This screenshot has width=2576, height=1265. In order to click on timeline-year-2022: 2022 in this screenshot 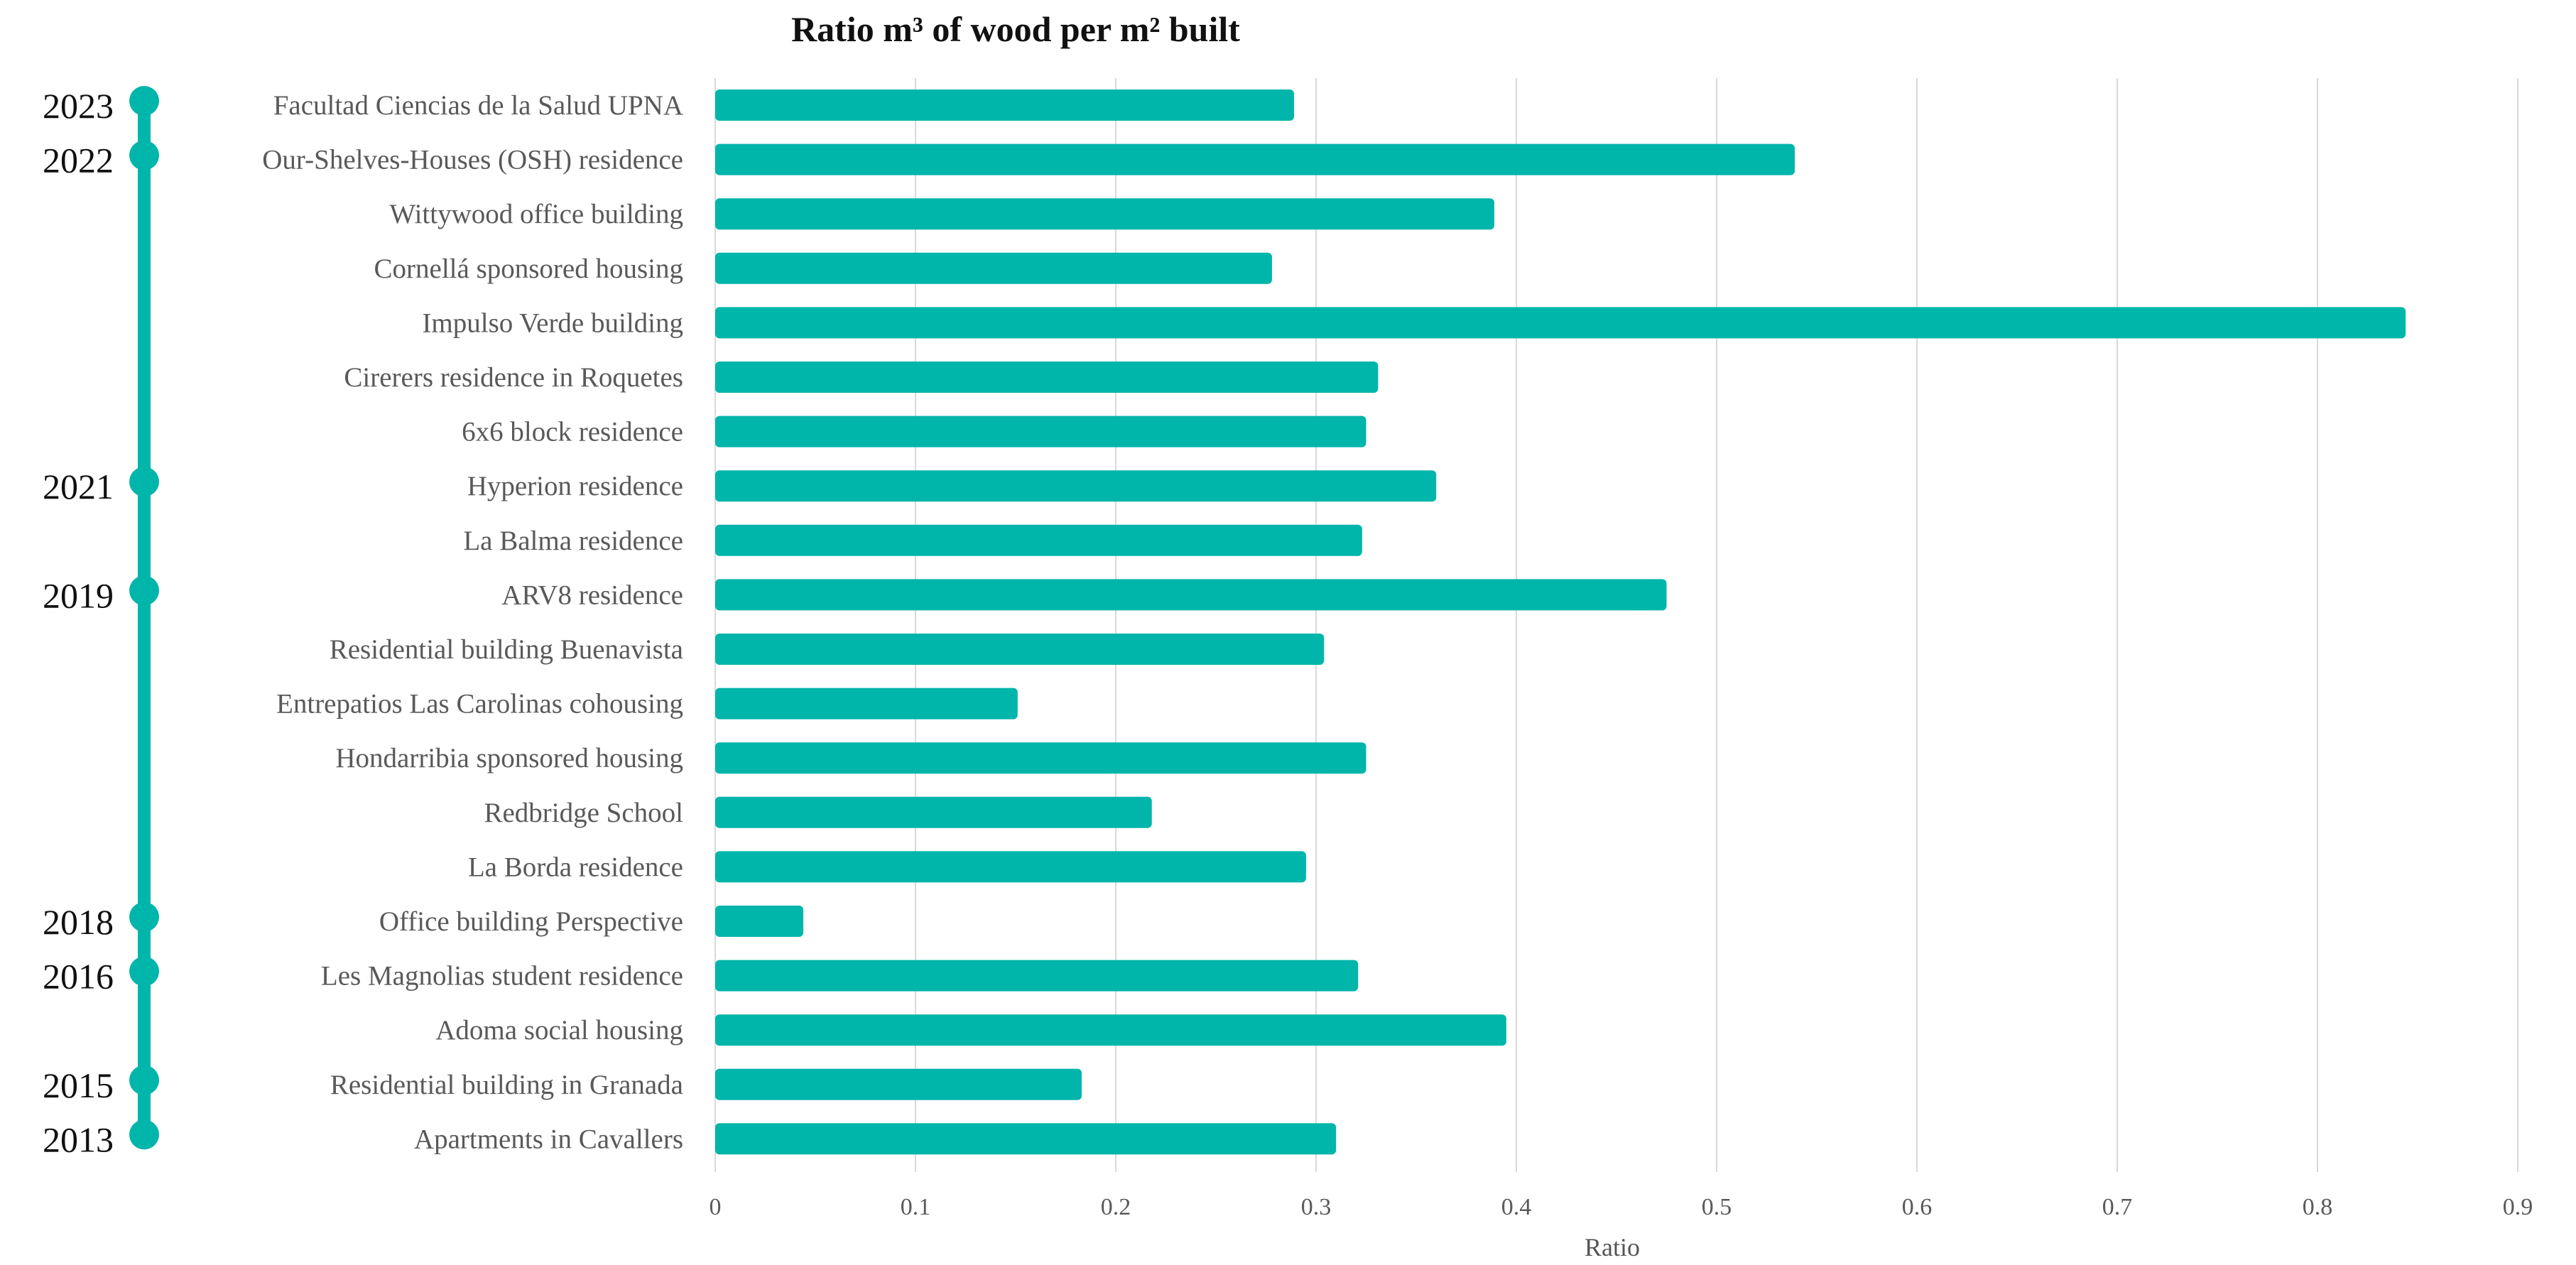, I will do `click(79, 161)`.